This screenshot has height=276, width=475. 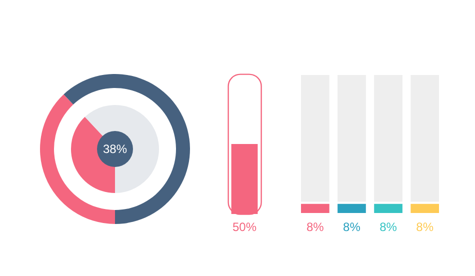 I want to click on data-label: 50%, so click(x=244, y=227).